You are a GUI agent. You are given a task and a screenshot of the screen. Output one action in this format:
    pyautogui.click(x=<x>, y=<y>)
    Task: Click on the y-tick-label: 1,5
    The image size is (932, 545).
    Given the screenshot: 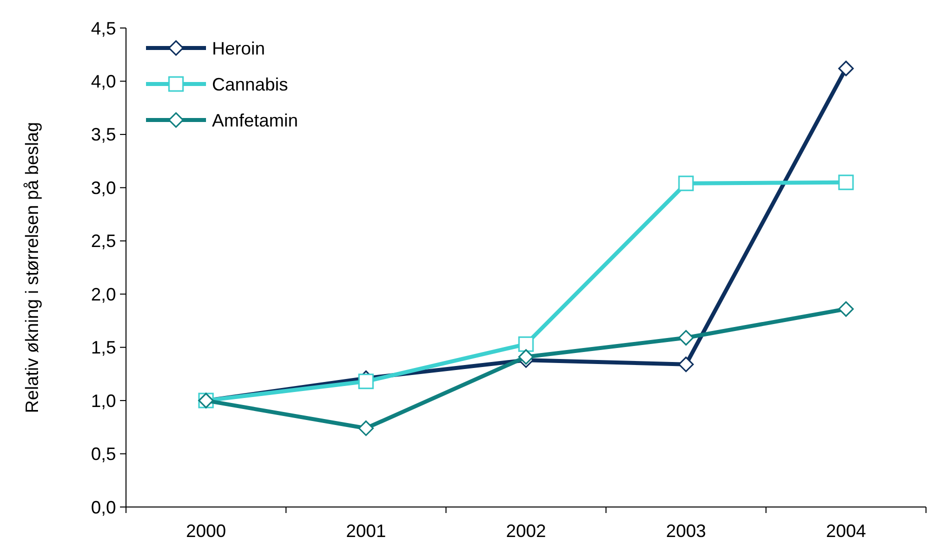 What is the action you would take?
    pyautogui.click(x=103, y=348)
    